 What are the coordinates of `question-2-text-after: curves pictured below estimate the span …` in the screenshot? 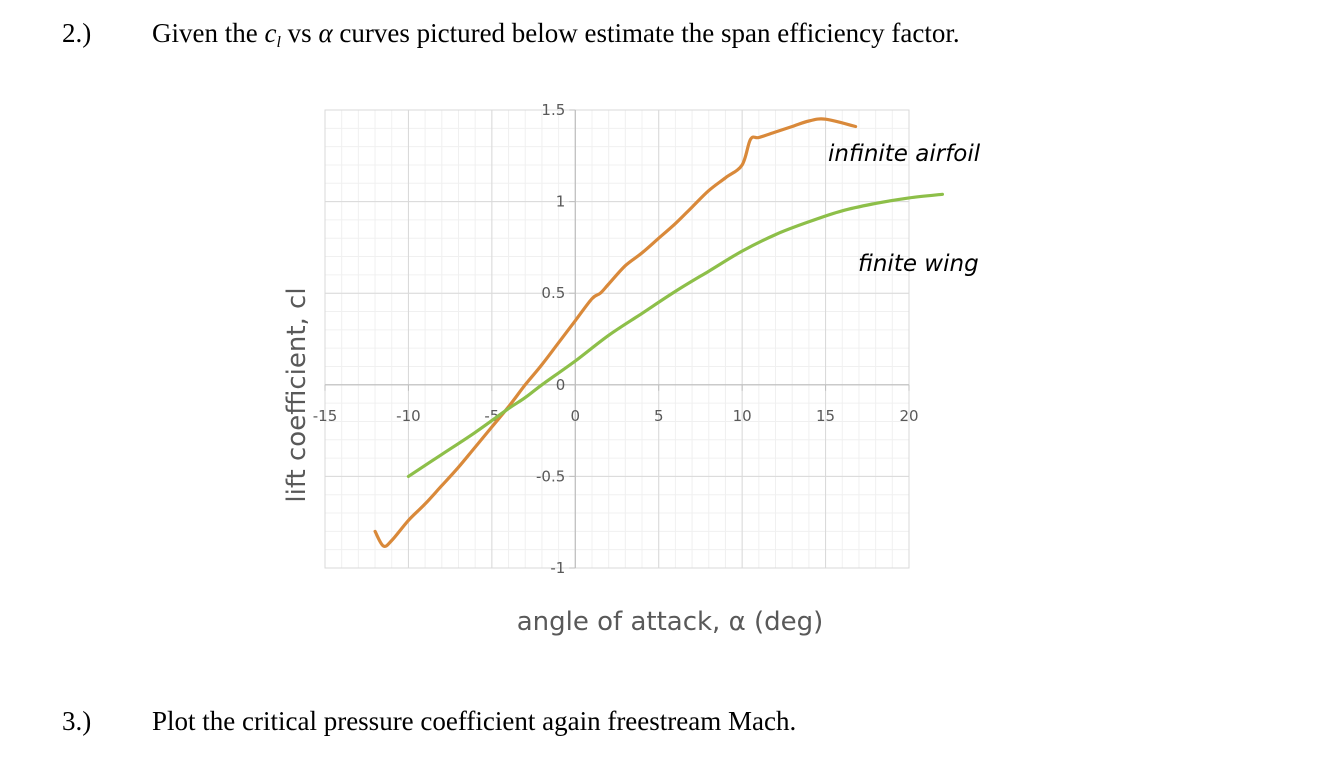 It's located at (646, 33).